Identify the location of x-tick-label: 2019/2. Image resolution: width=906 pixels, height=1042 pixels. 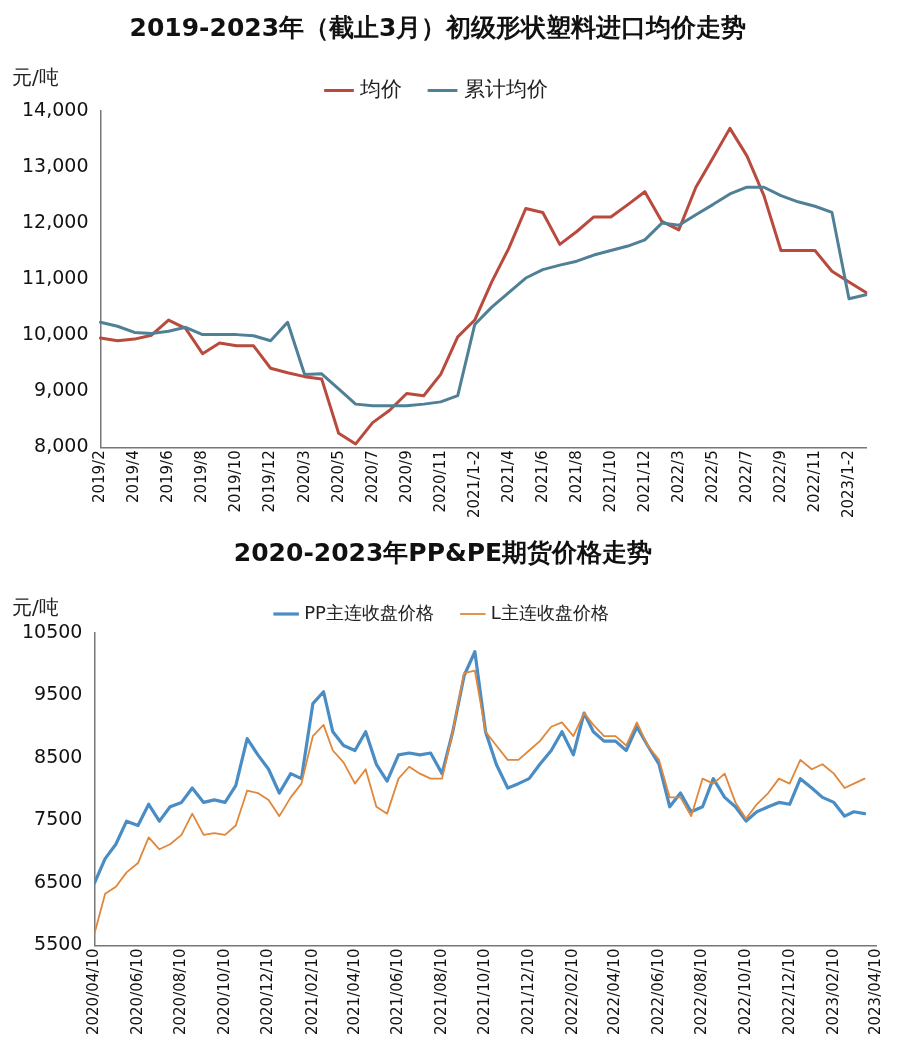
(99, 477).